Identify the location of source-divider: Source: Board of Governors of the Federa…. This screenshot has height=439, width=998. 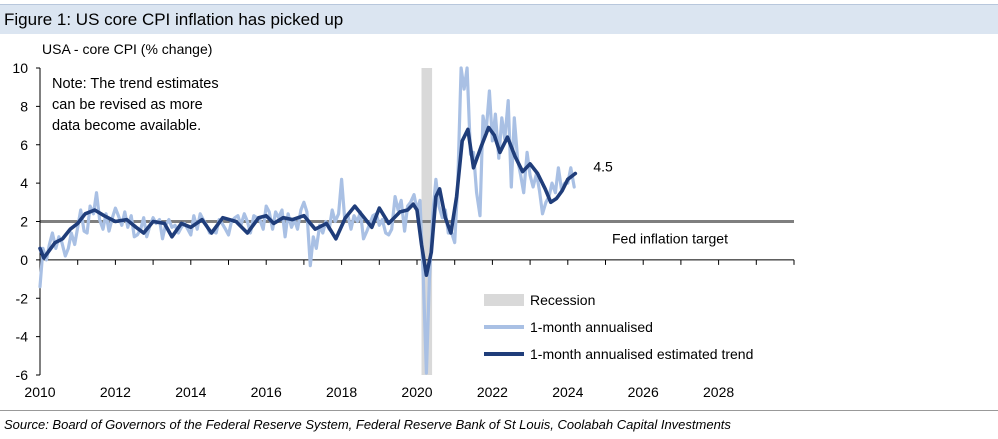
(499, 421).